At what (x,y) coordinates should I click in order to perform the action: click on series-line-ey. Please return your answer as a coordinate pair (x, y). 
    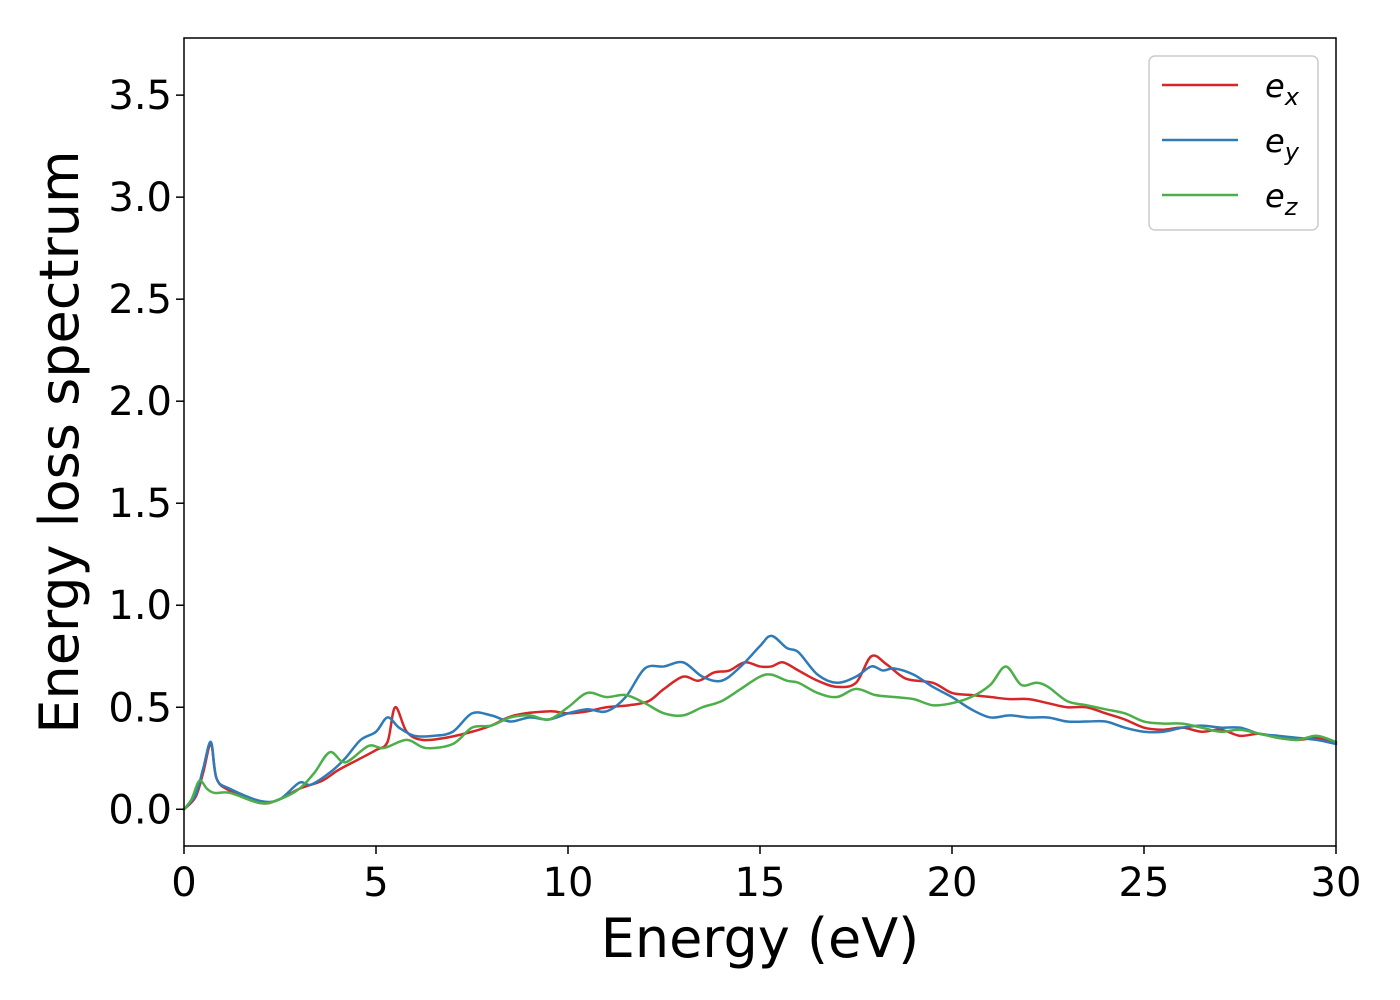
    Looking at the image, I should click on (760, 722).